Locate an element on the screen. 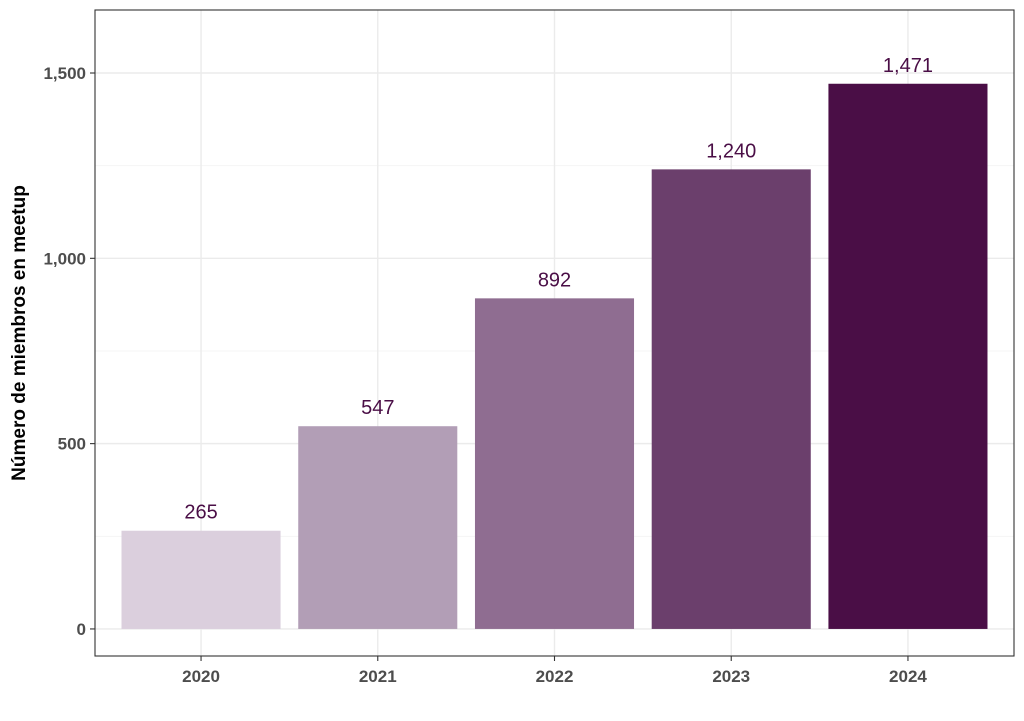 This screenshot has height=721, width=1024. y-axis: 0 500 1,000 1,500 is located at coordinates (69, 351).